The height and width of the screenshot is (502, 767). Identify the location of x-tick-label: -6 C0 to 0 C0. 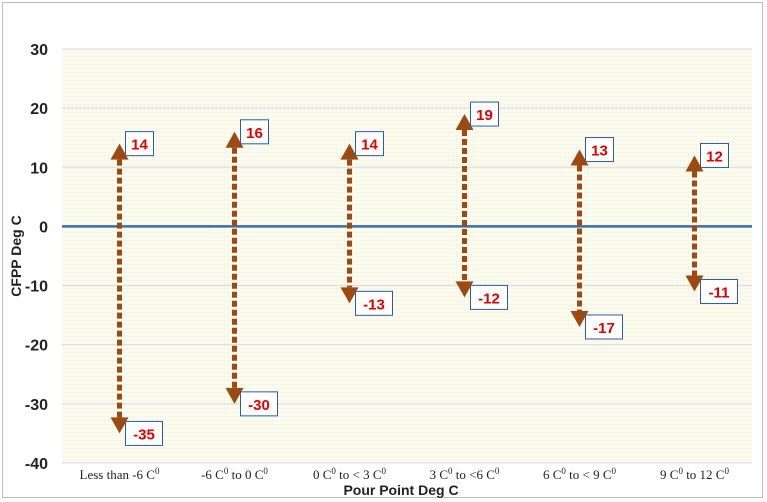
(234, 474).